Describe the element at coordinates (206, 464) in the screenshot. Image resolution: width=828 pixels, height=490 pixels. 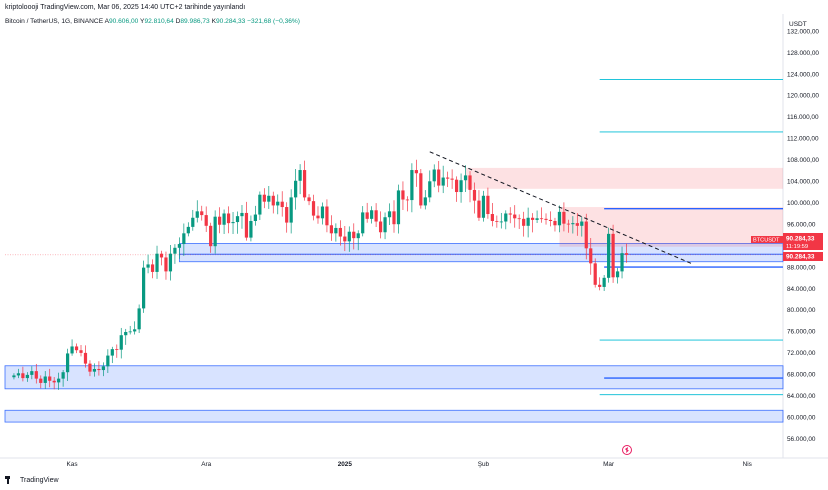
I see `x-tick-label: Ara` at that location.